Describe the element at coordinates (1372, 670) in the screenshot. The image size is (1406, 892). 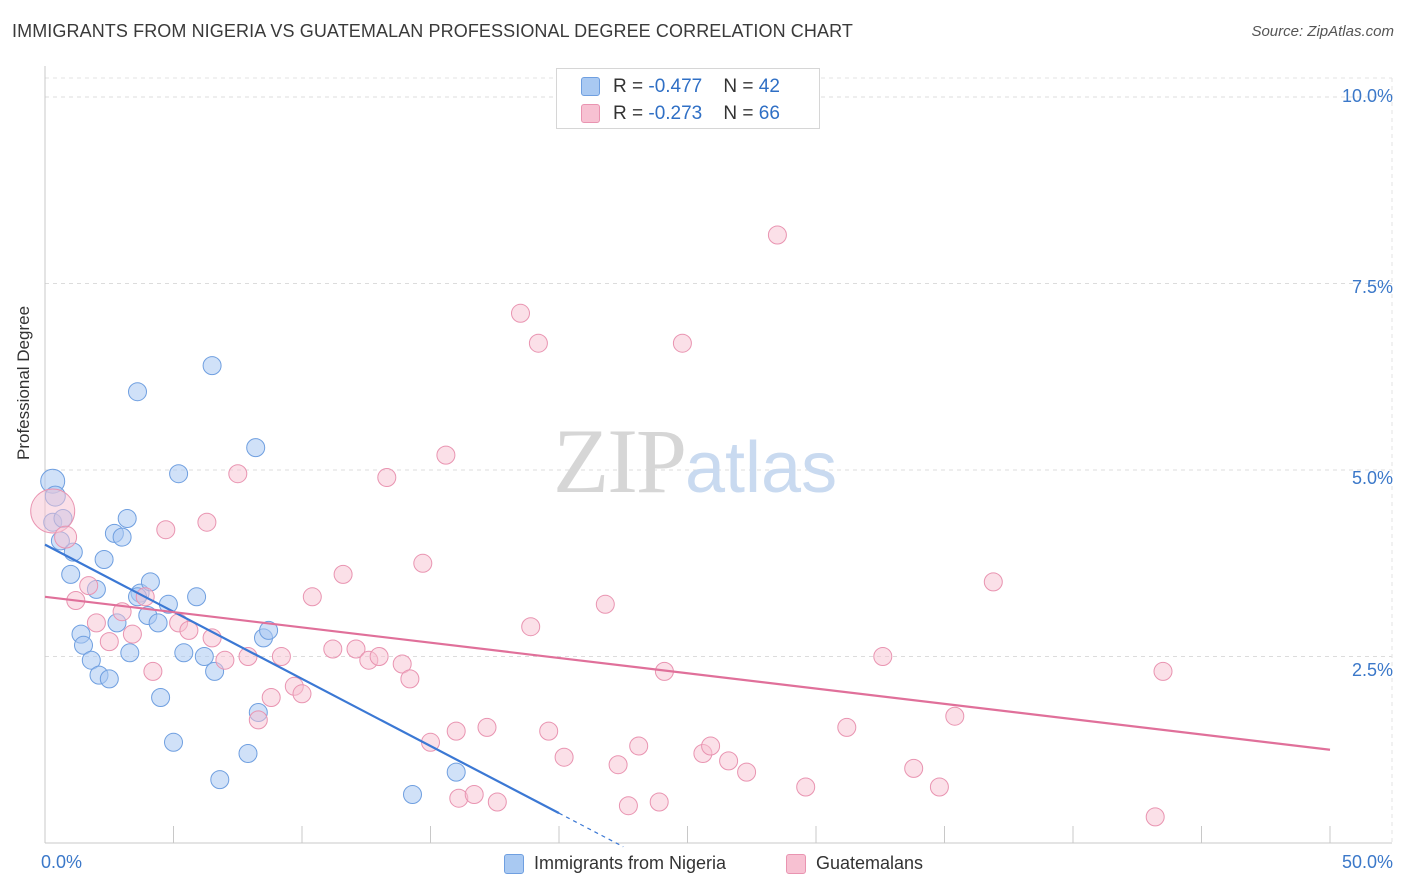
I see `y-tick-label: 2.5%` at that location.